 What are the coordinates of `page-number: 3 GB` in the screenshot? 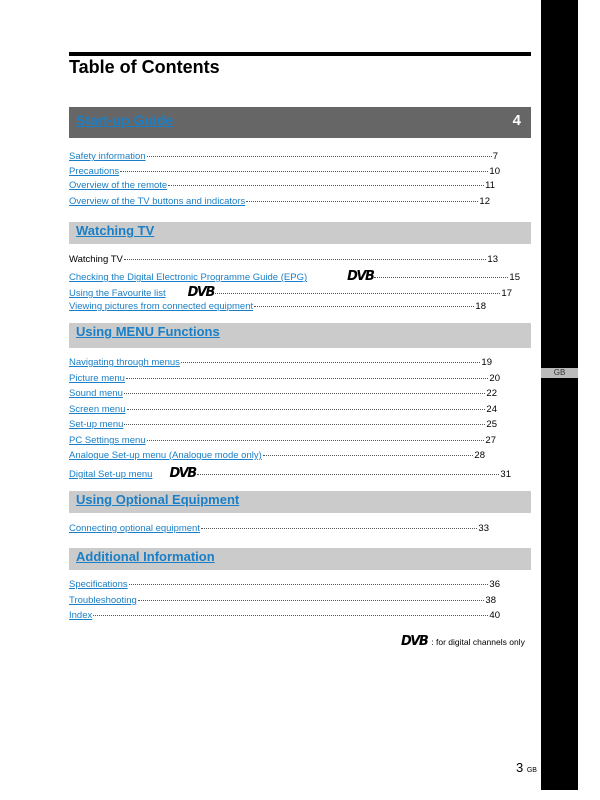 It's located at (526, 767).